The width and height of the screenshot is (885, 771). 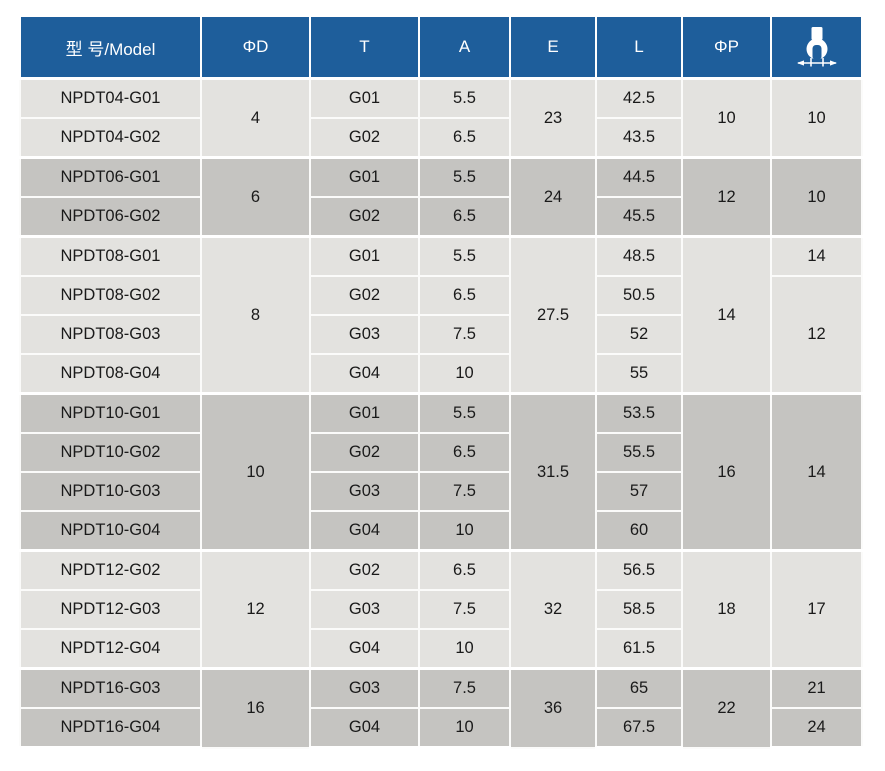 What do you see at coordinates (639, 570) in the screenshot?
I see `l-cell: 56.5` at bounding box center [639, 570].